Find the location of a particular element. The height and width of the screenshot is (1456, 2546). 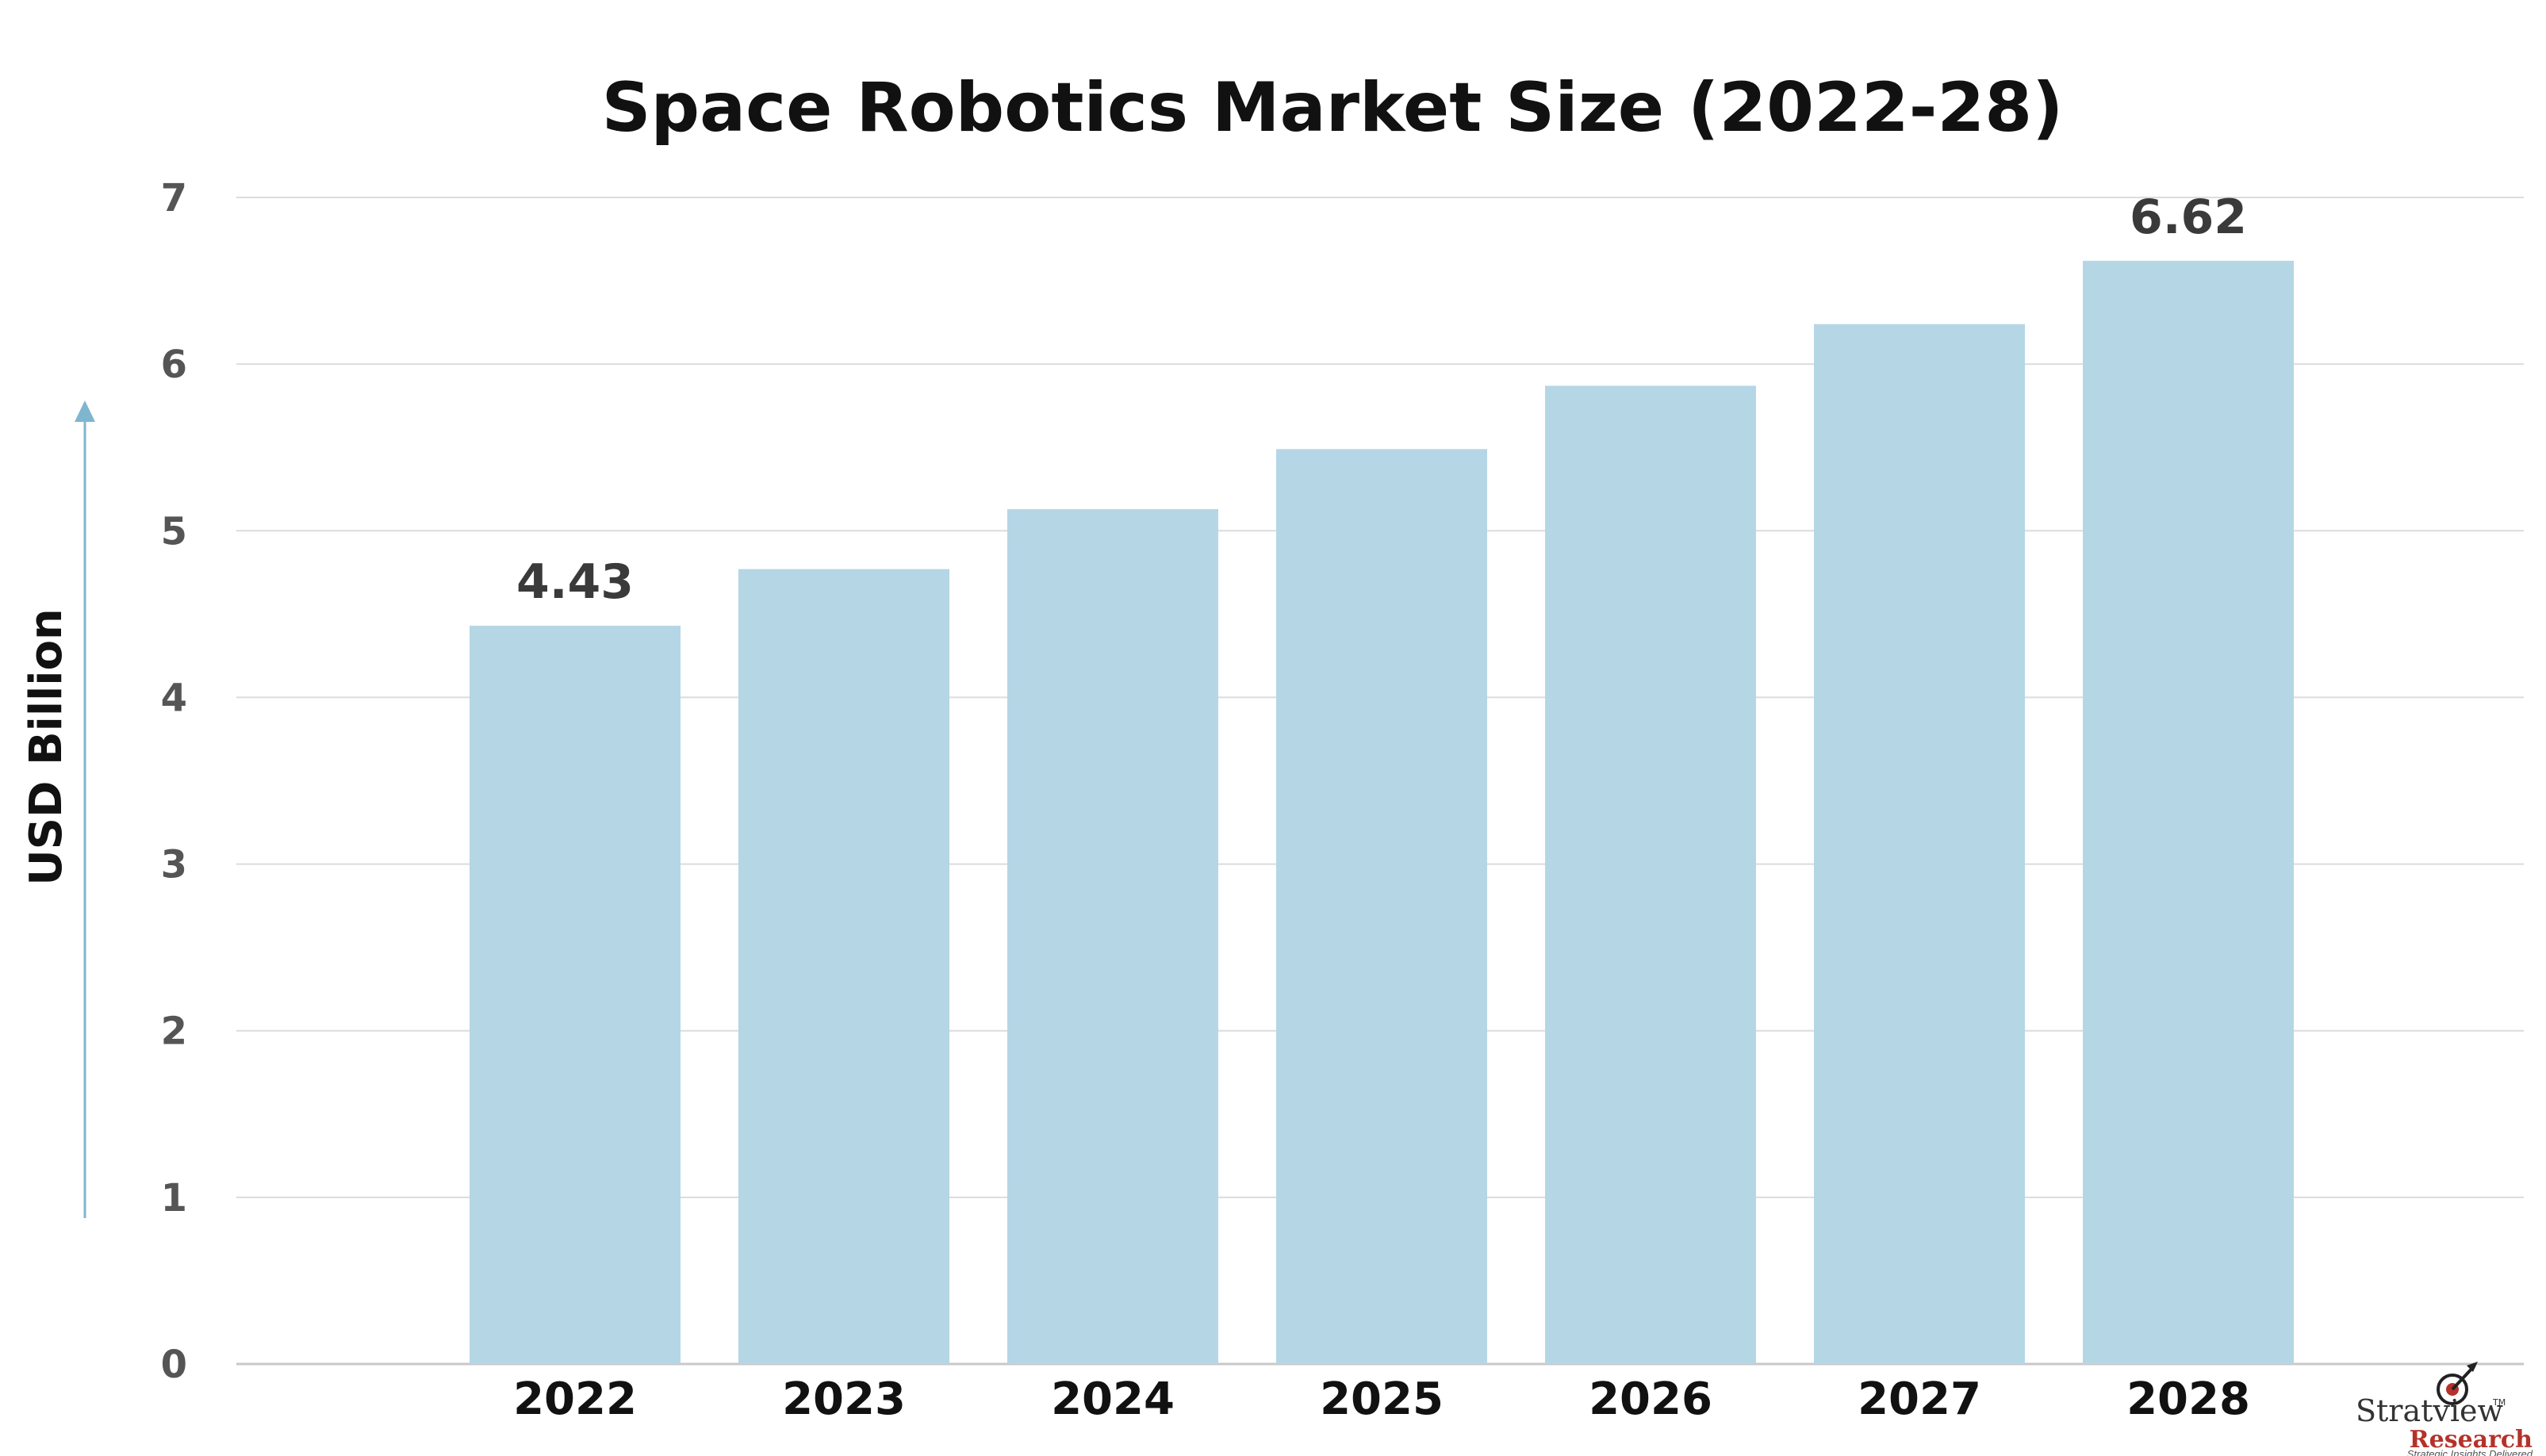

data-label: 6.62 is located at coordinates (2188, 217).